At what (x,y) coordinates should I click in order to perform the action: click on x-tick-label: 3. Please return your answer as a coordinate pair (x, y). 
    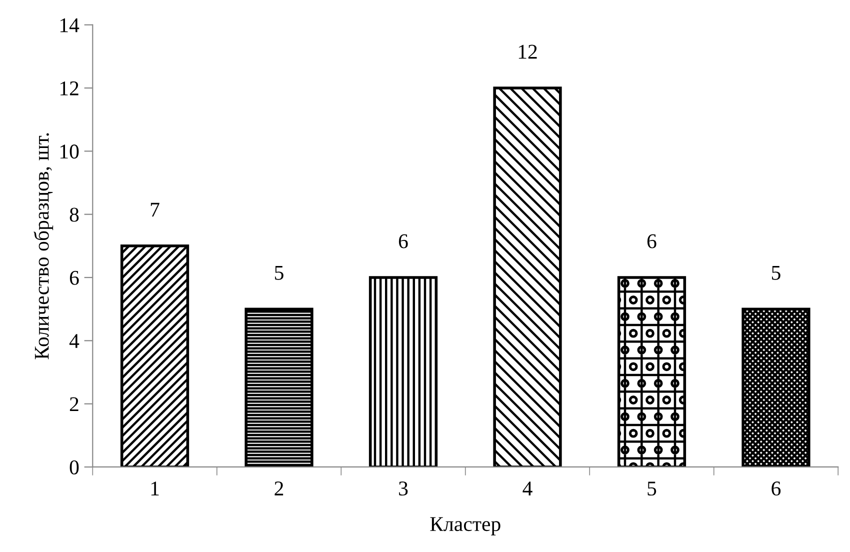
    Looking at the image, I should click on (403, 489).